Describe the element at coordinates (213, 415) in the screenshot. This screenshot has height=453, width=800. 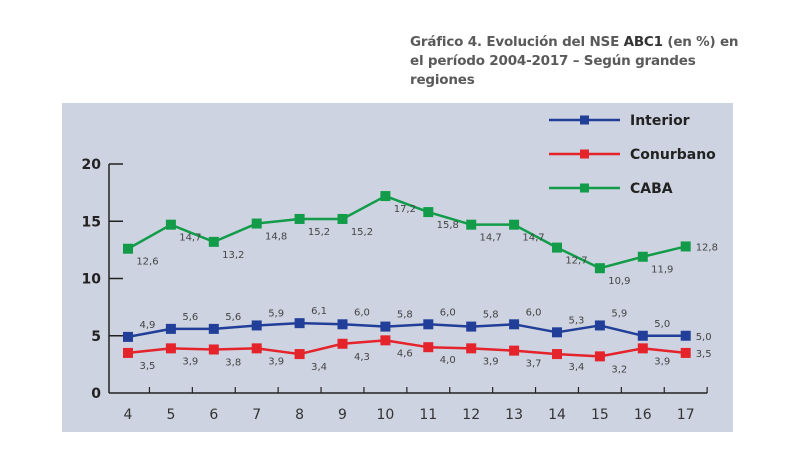
I see `x-tick-label: 6` at that location.